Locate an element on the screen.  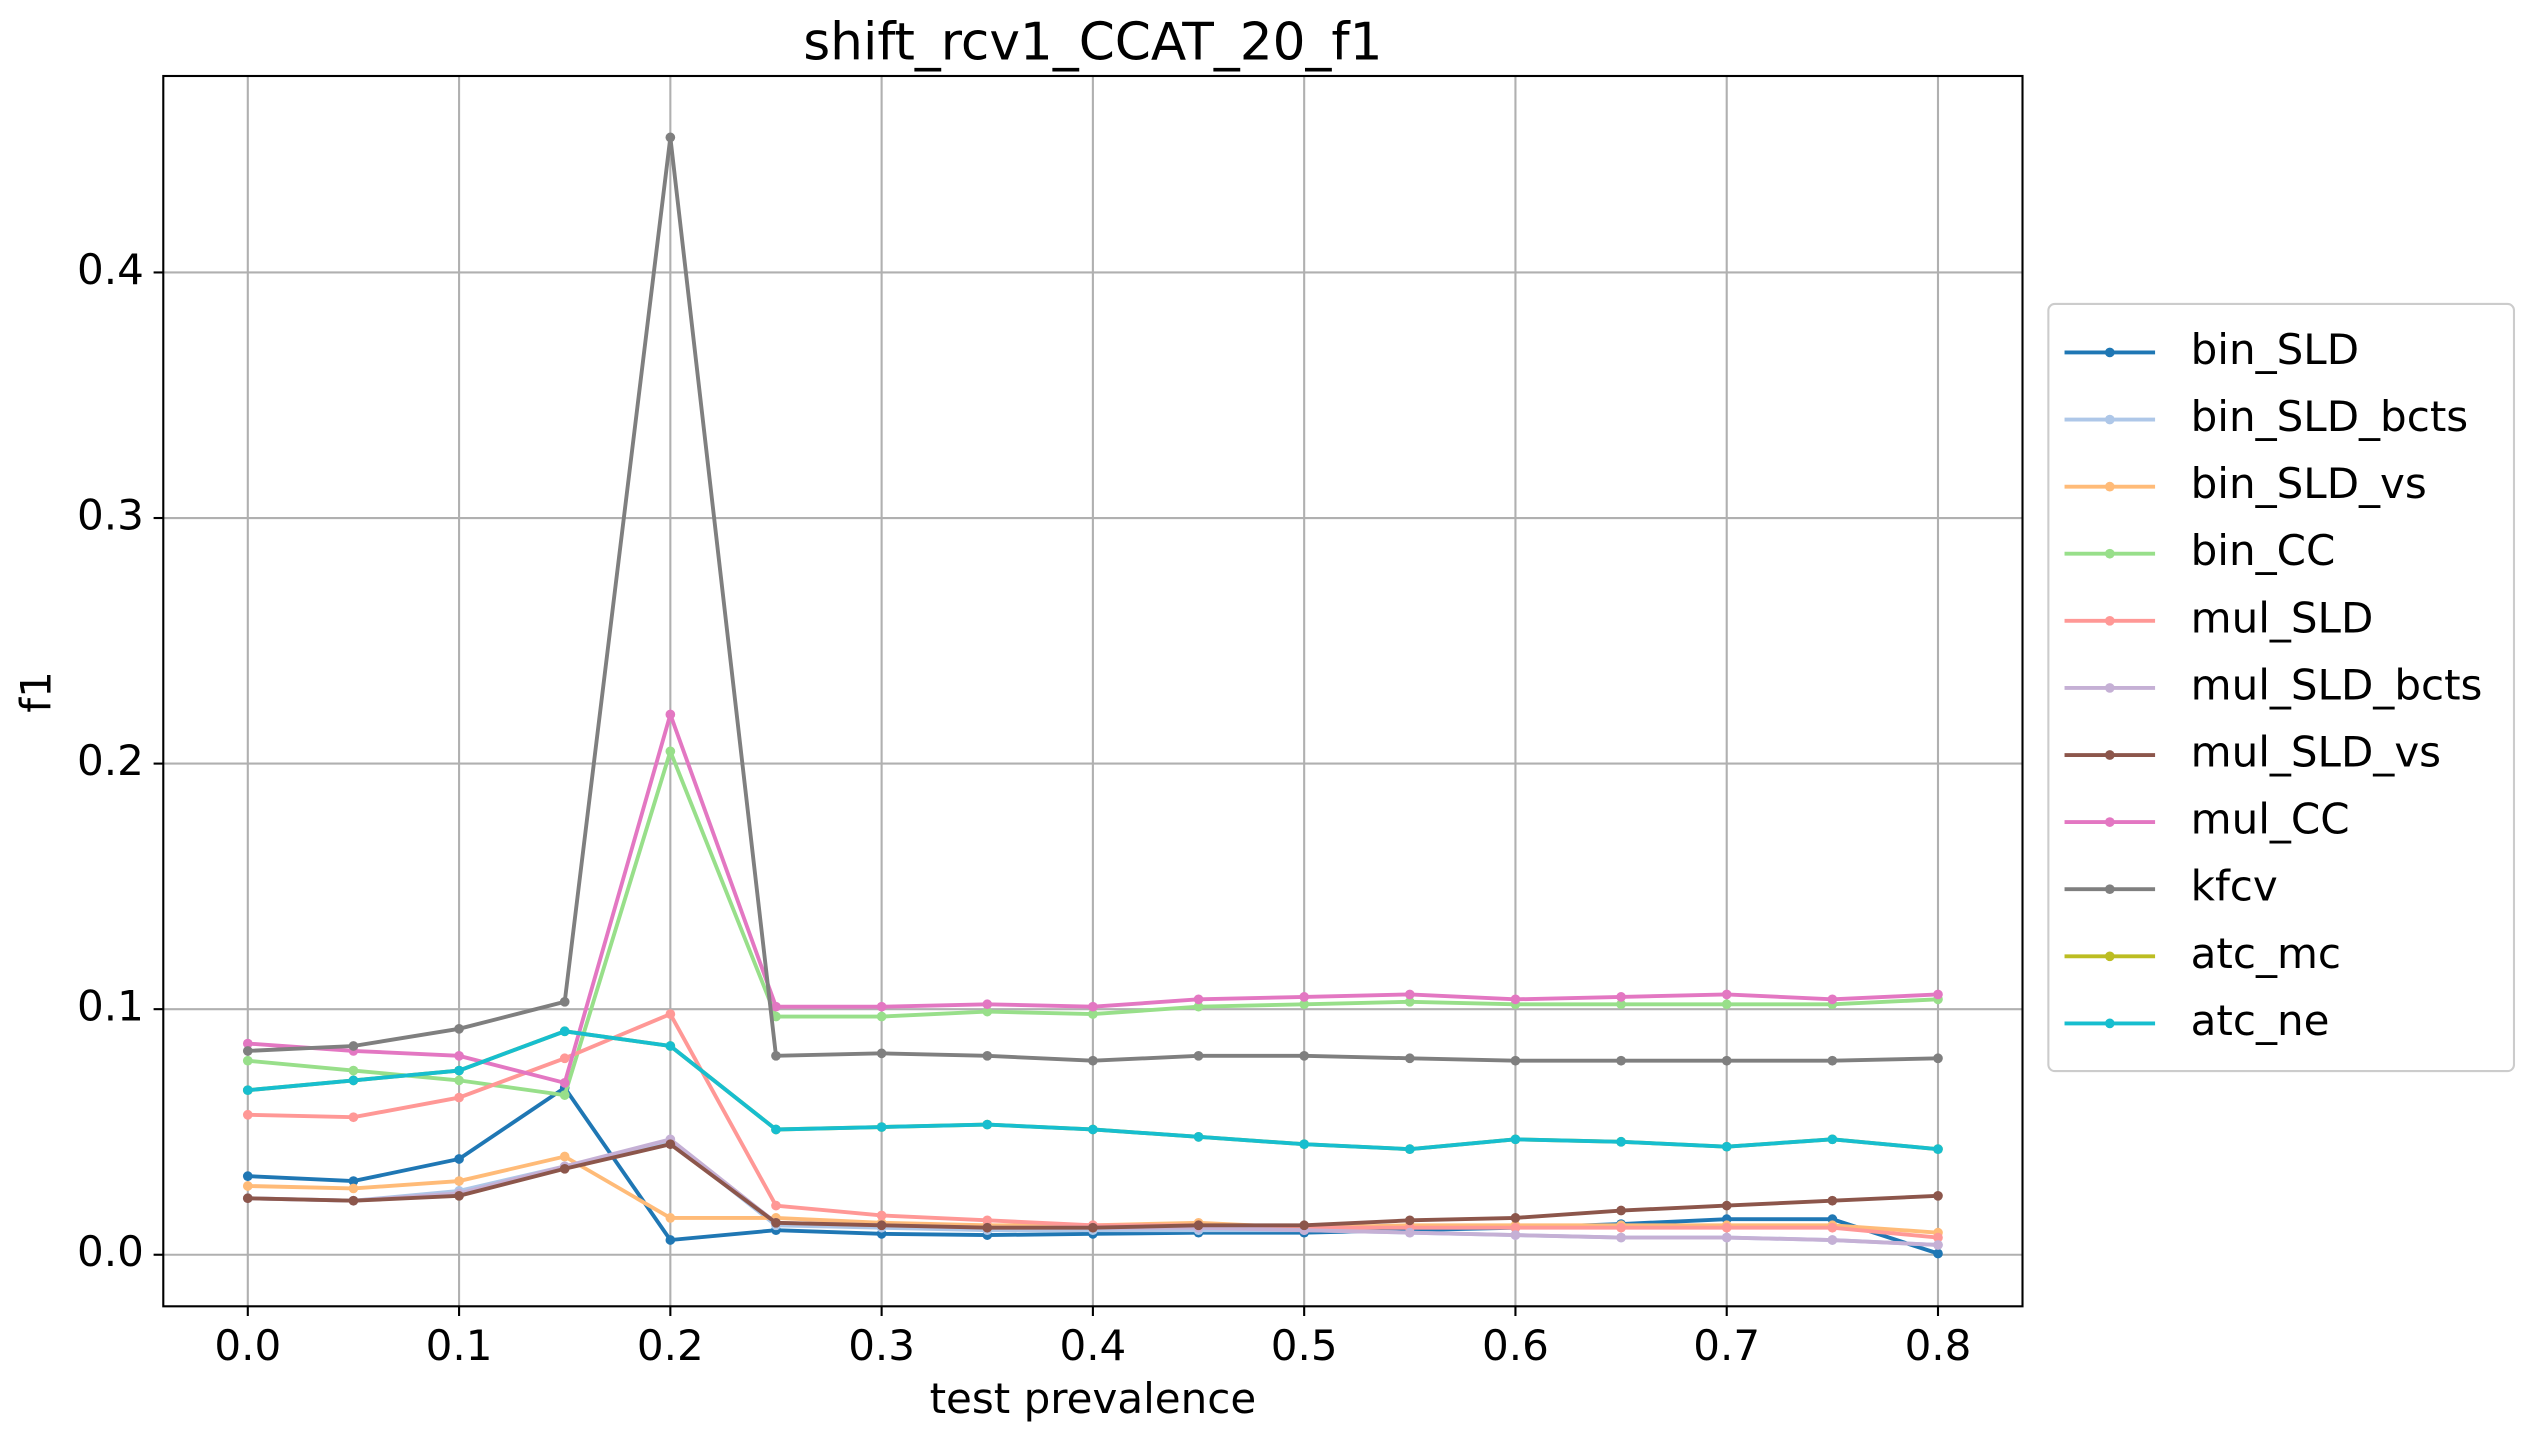
y-tick-label: 0.4 is located at coordinates (110, 269).